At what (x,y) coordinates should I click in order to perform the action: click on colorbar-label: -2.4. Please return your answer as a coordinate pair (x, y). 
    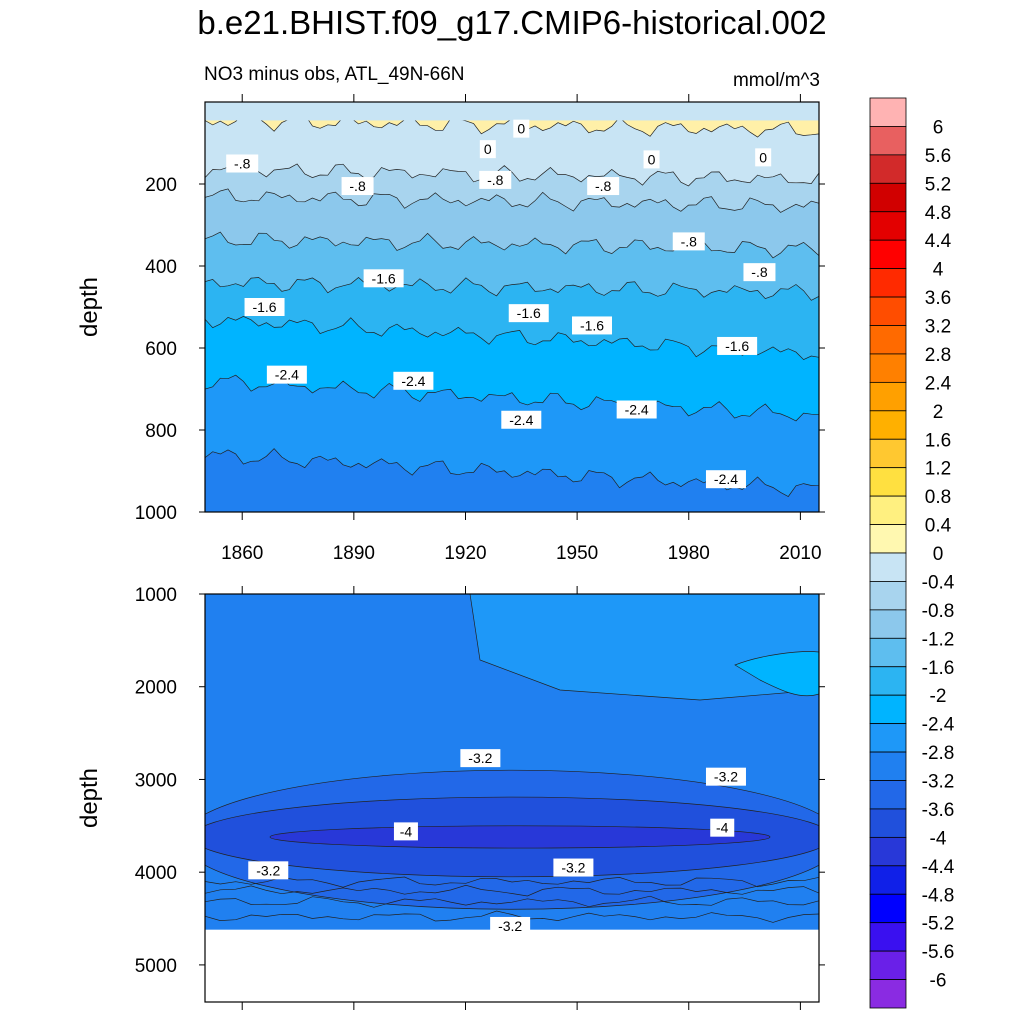
    Looking at the image, I should click on (938, 725).